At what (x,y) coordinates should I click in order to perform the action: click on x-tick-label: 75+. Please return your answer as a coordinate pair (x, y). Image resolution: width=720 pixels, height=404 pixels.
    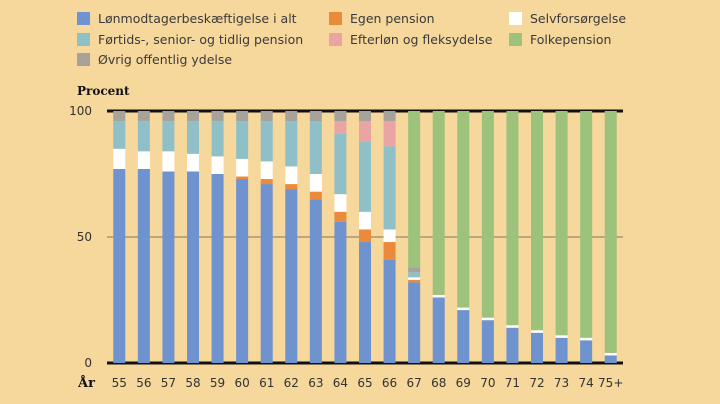
    Looking at the image, I should click on (610, 383).